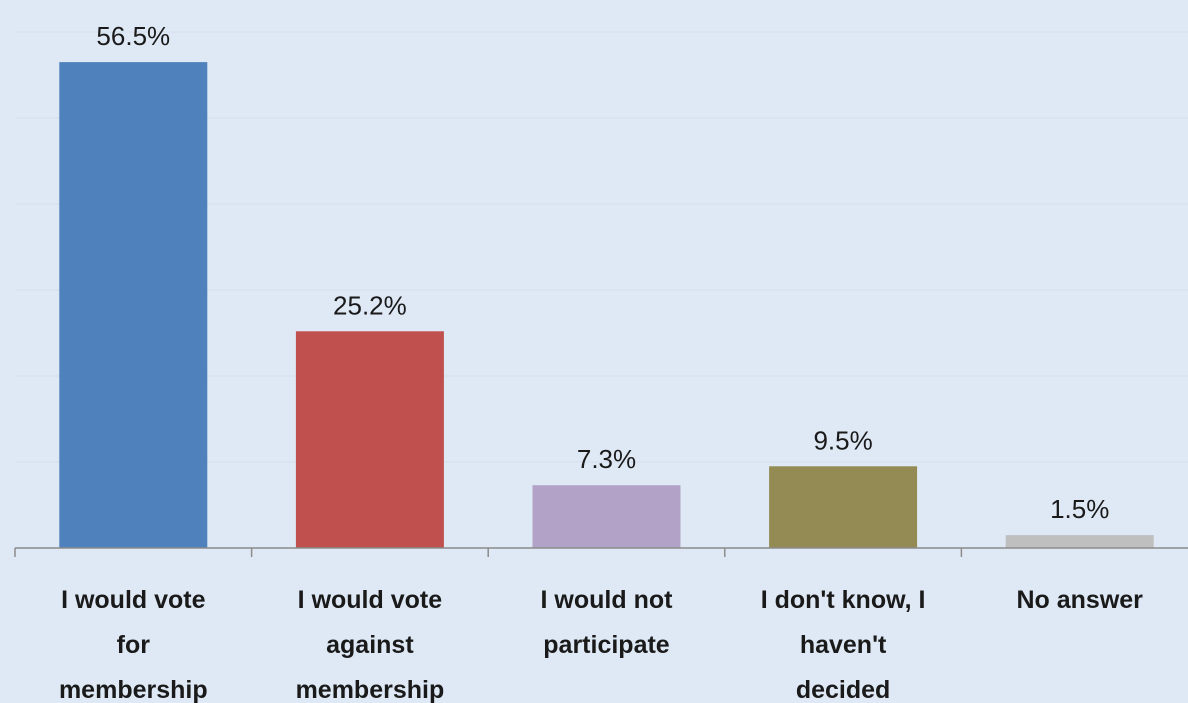 This screenshot has height=703, width=1188. I want to click on category-label-line: decided, so click(843, 689).